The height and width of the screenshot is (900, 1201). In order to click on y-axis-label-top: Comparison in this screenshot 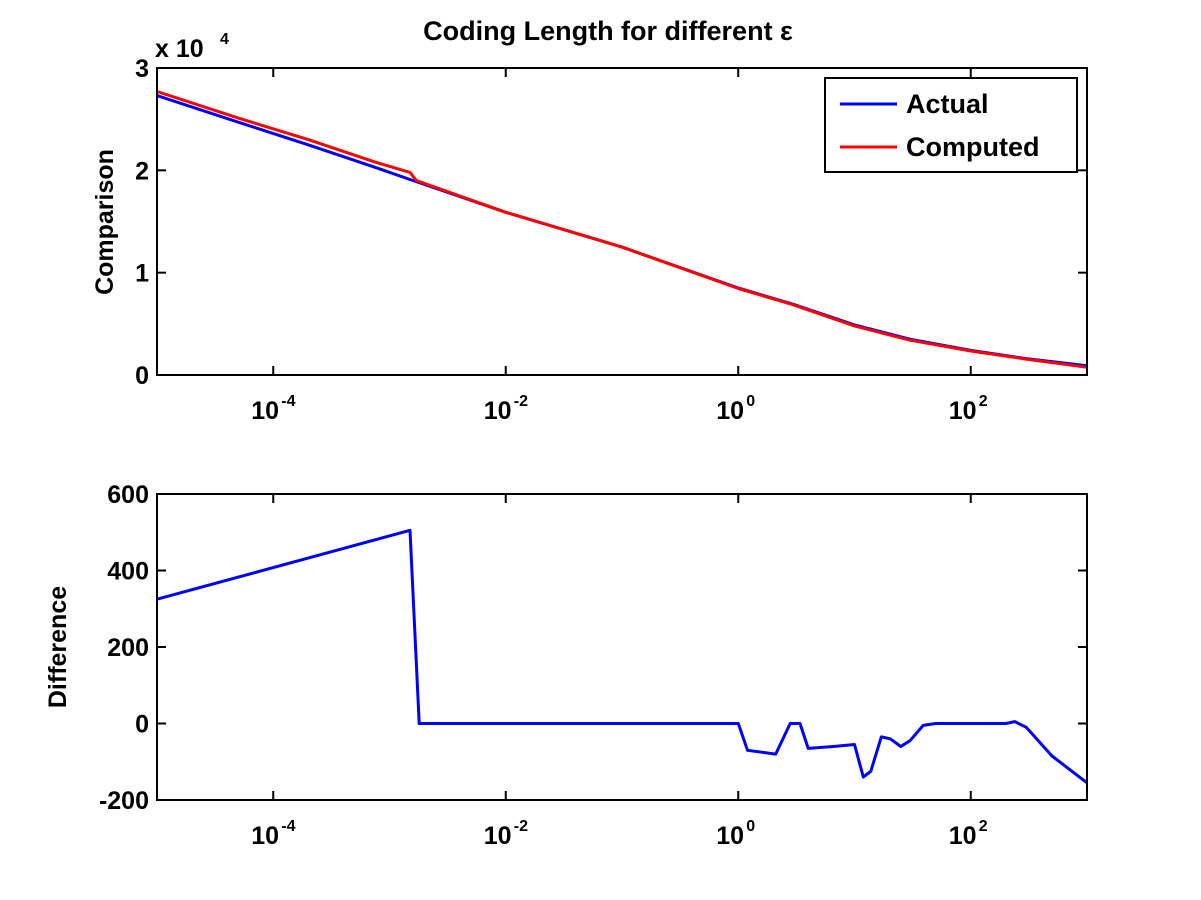, I will do `click(105, 222)`.